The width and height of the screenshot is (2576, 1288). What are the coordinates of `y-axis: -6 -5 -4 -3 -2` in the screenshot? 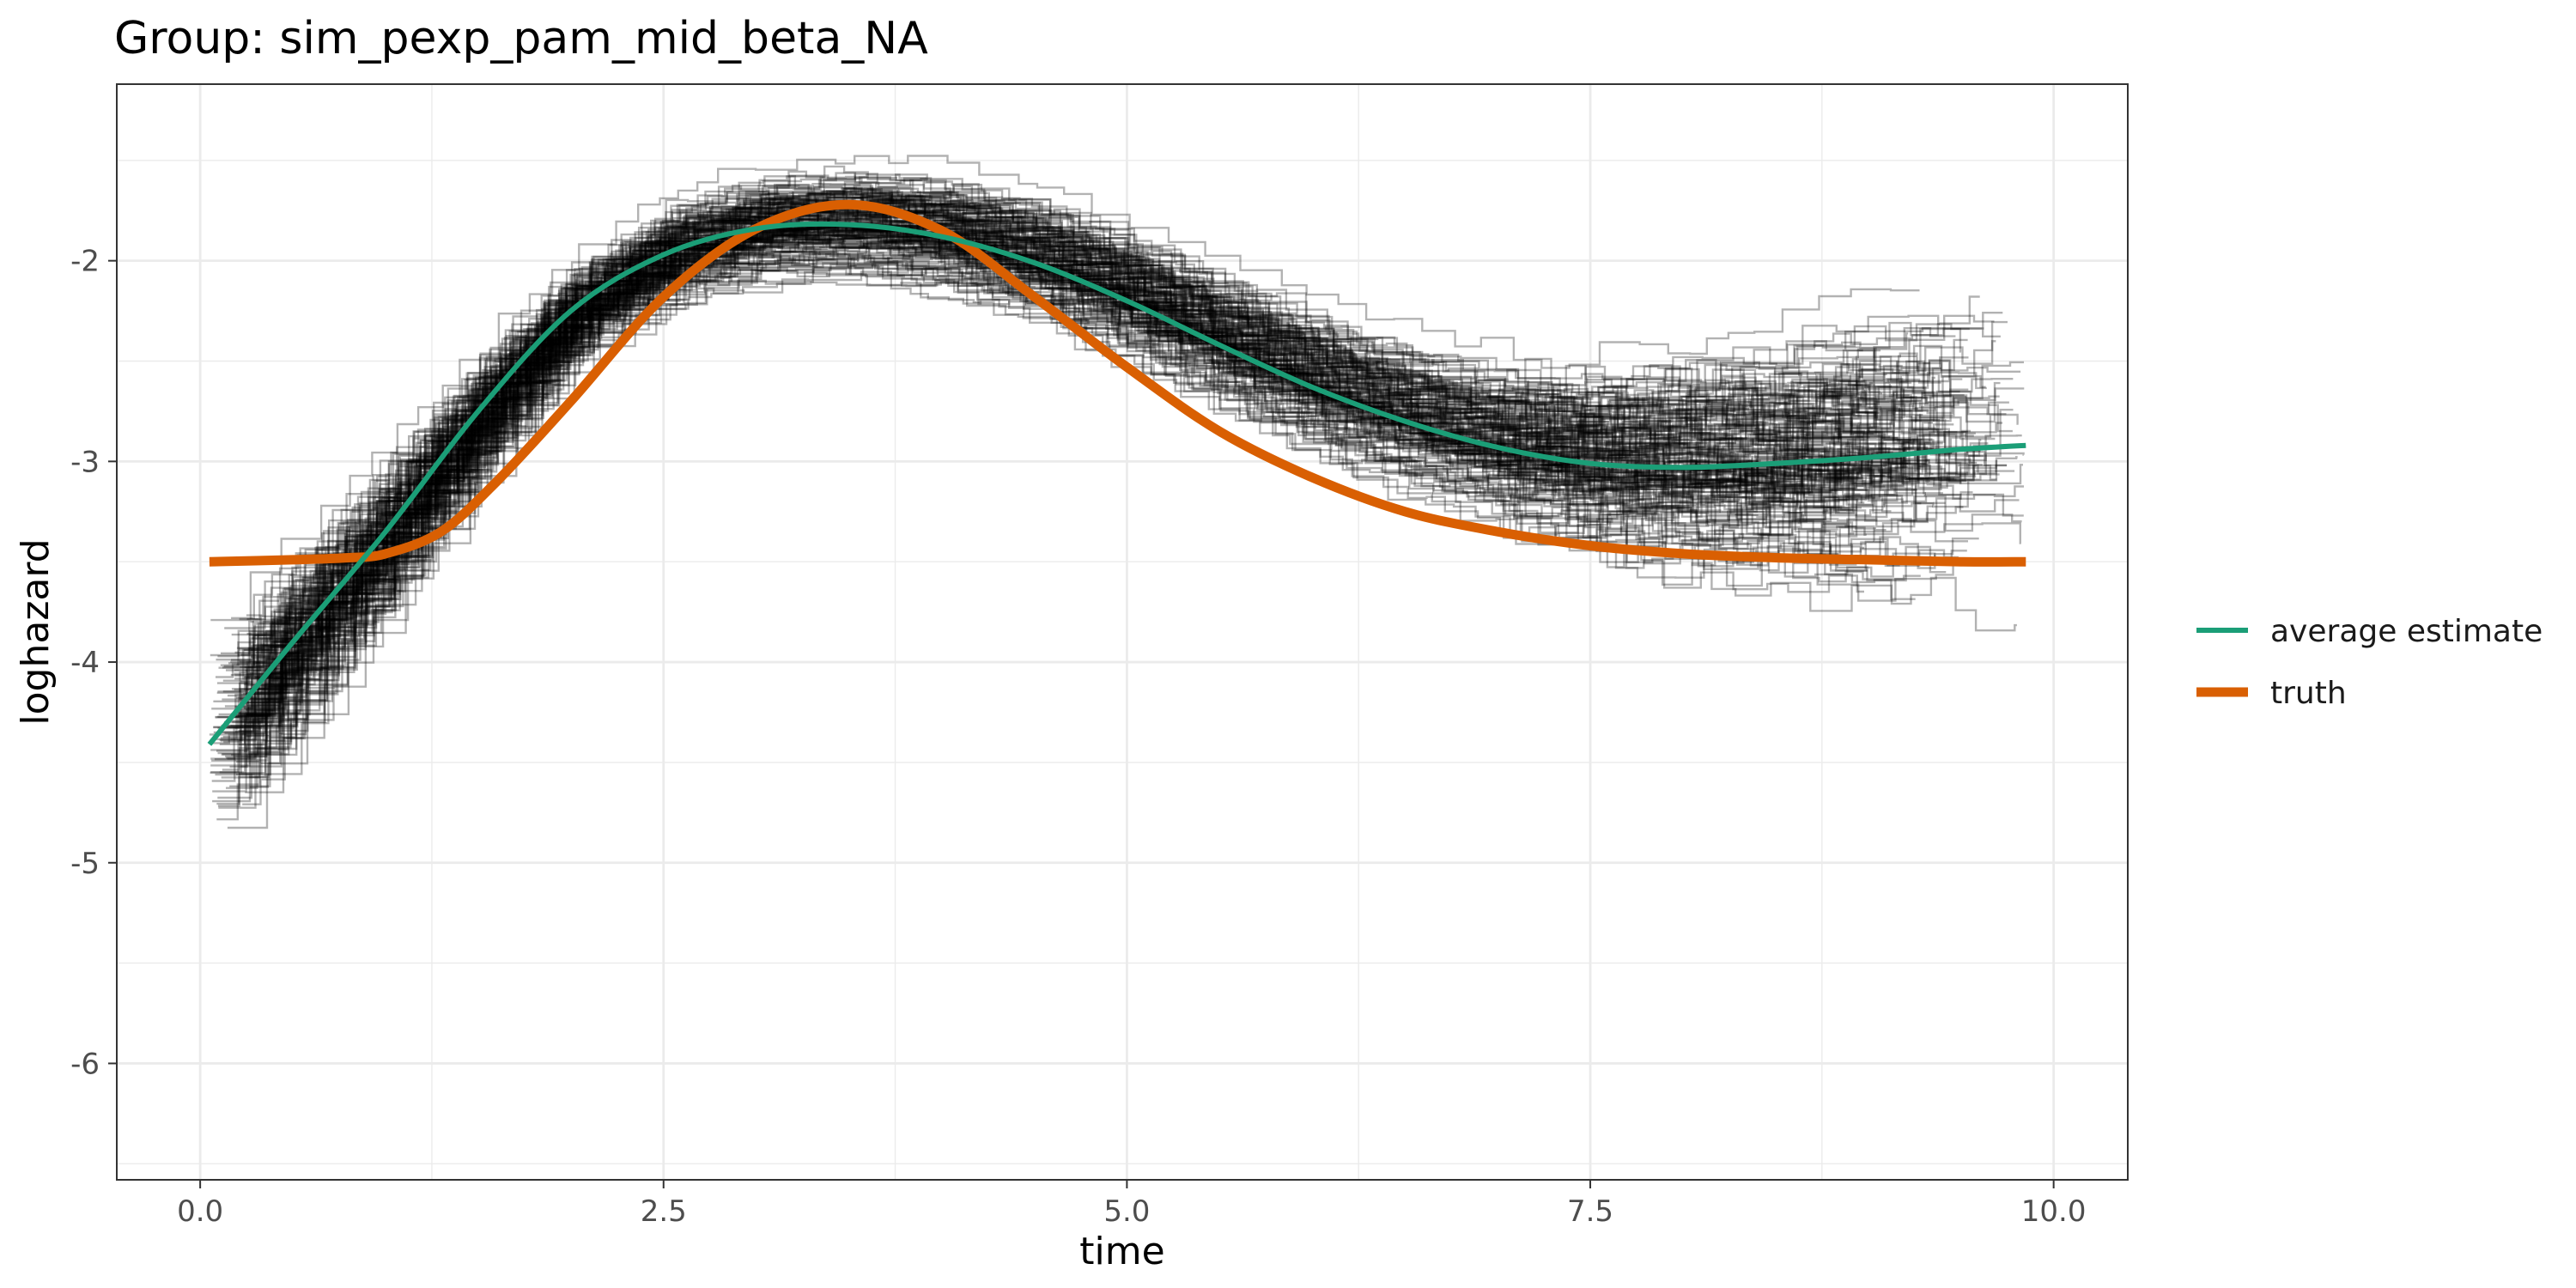 It's located at (93, 663).